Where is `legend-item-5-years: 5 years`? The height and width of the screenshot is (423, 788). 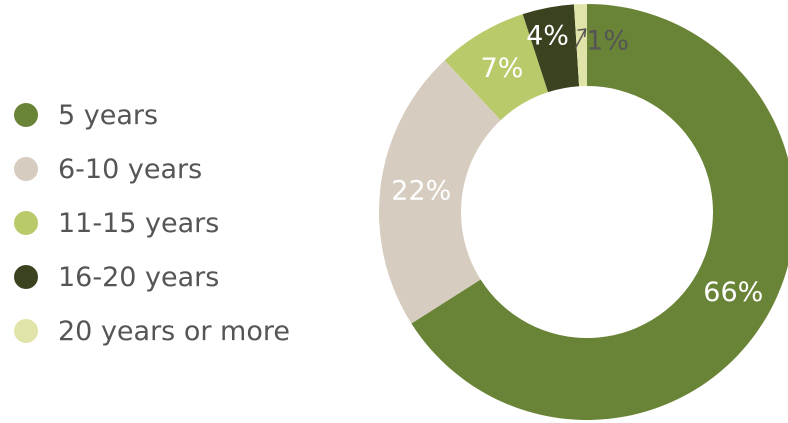
legend-item-5-years: 5 years is located at coordinates (152, 115).